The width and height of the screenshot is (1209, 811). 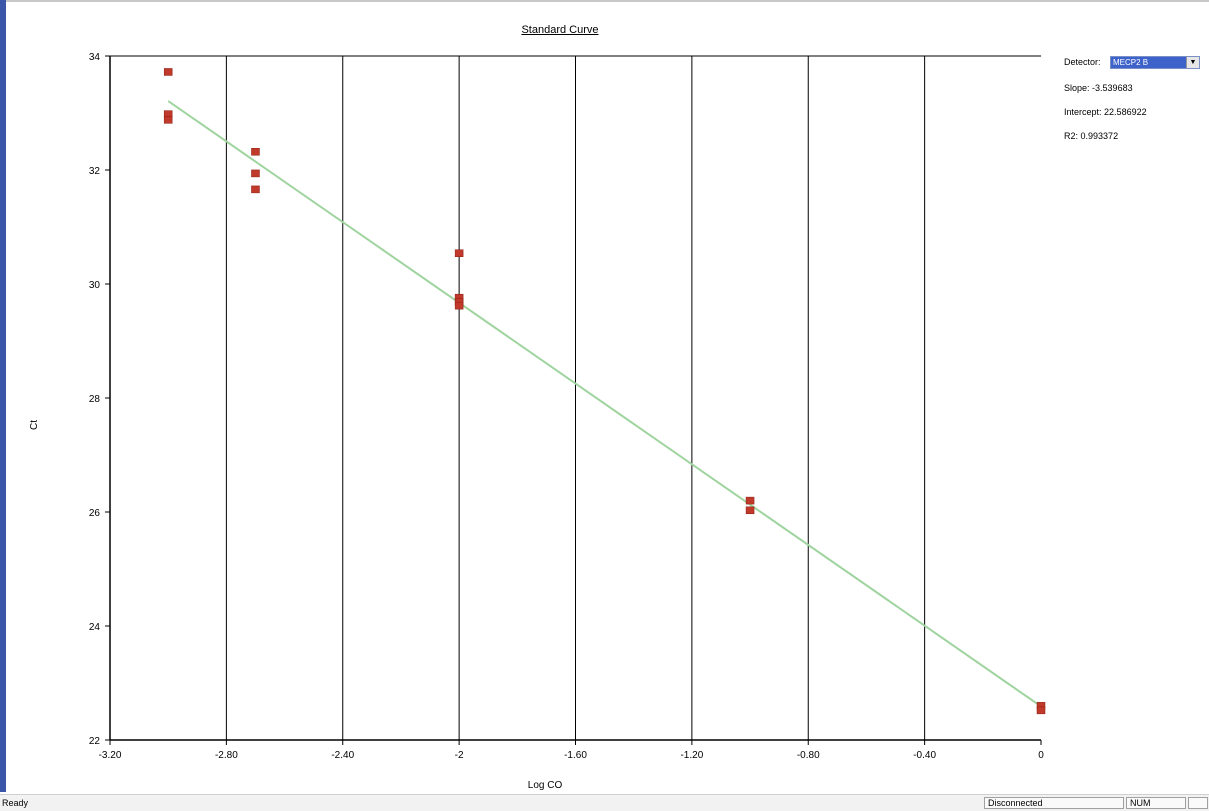 What do you see at coordinates (607, 1) in the screenshot?
I see `top-rule` at bounding box center [607, 1].